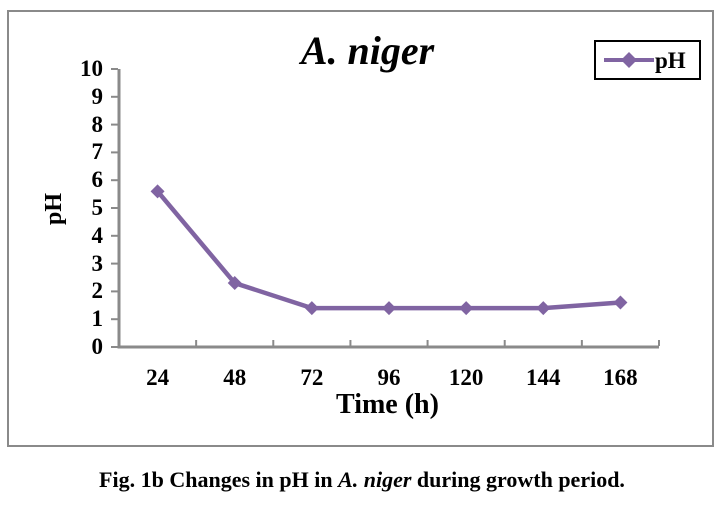 This screenshot has height=514, width=724. Describe the element at coordinates (219, 479) in the screenshot. I see `caption-prefix: Fig. 1b Changes in pH in` at that location.